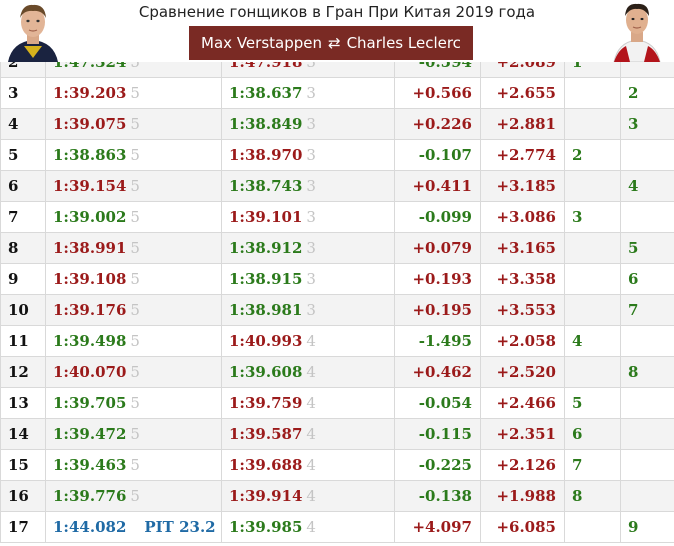 The width and height of the screenshot is (674, 546). Describe the element at coordinates (133, 248) in the screenshot. I see `driver1-lap-cell: 1:38.991 5` at that location.